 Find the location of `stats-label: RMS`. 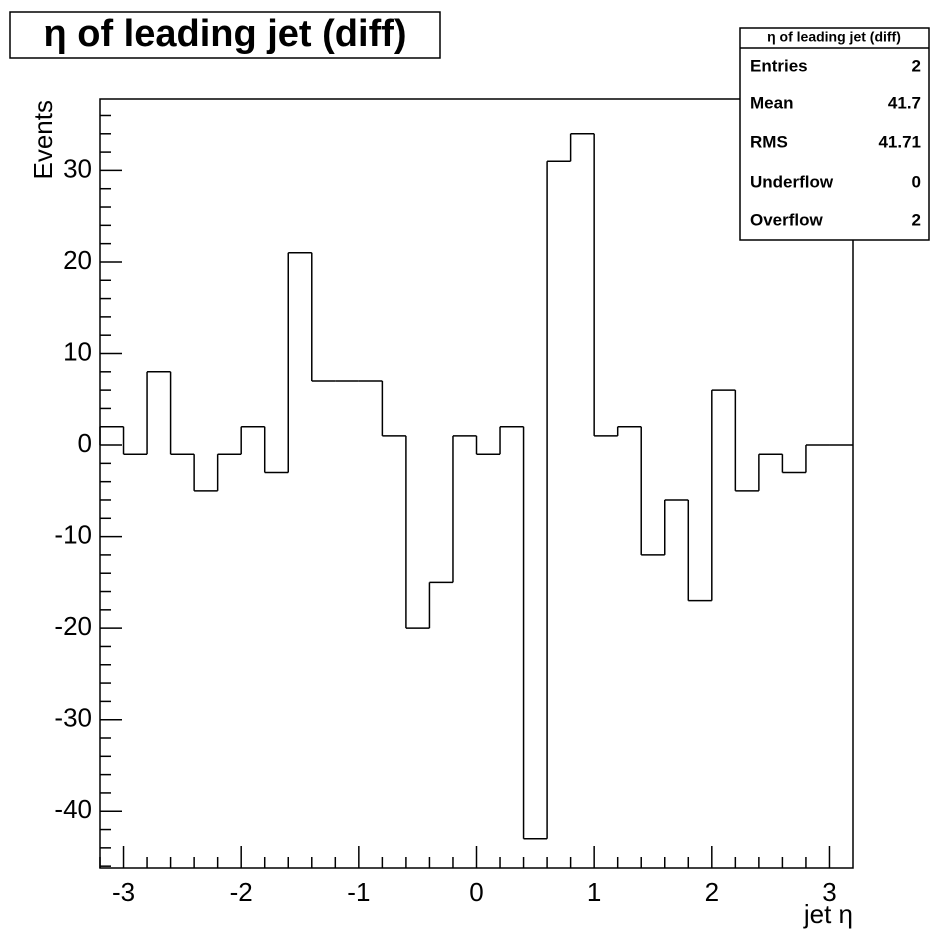

stats-label: RMS is located at coordinates (769, 141).